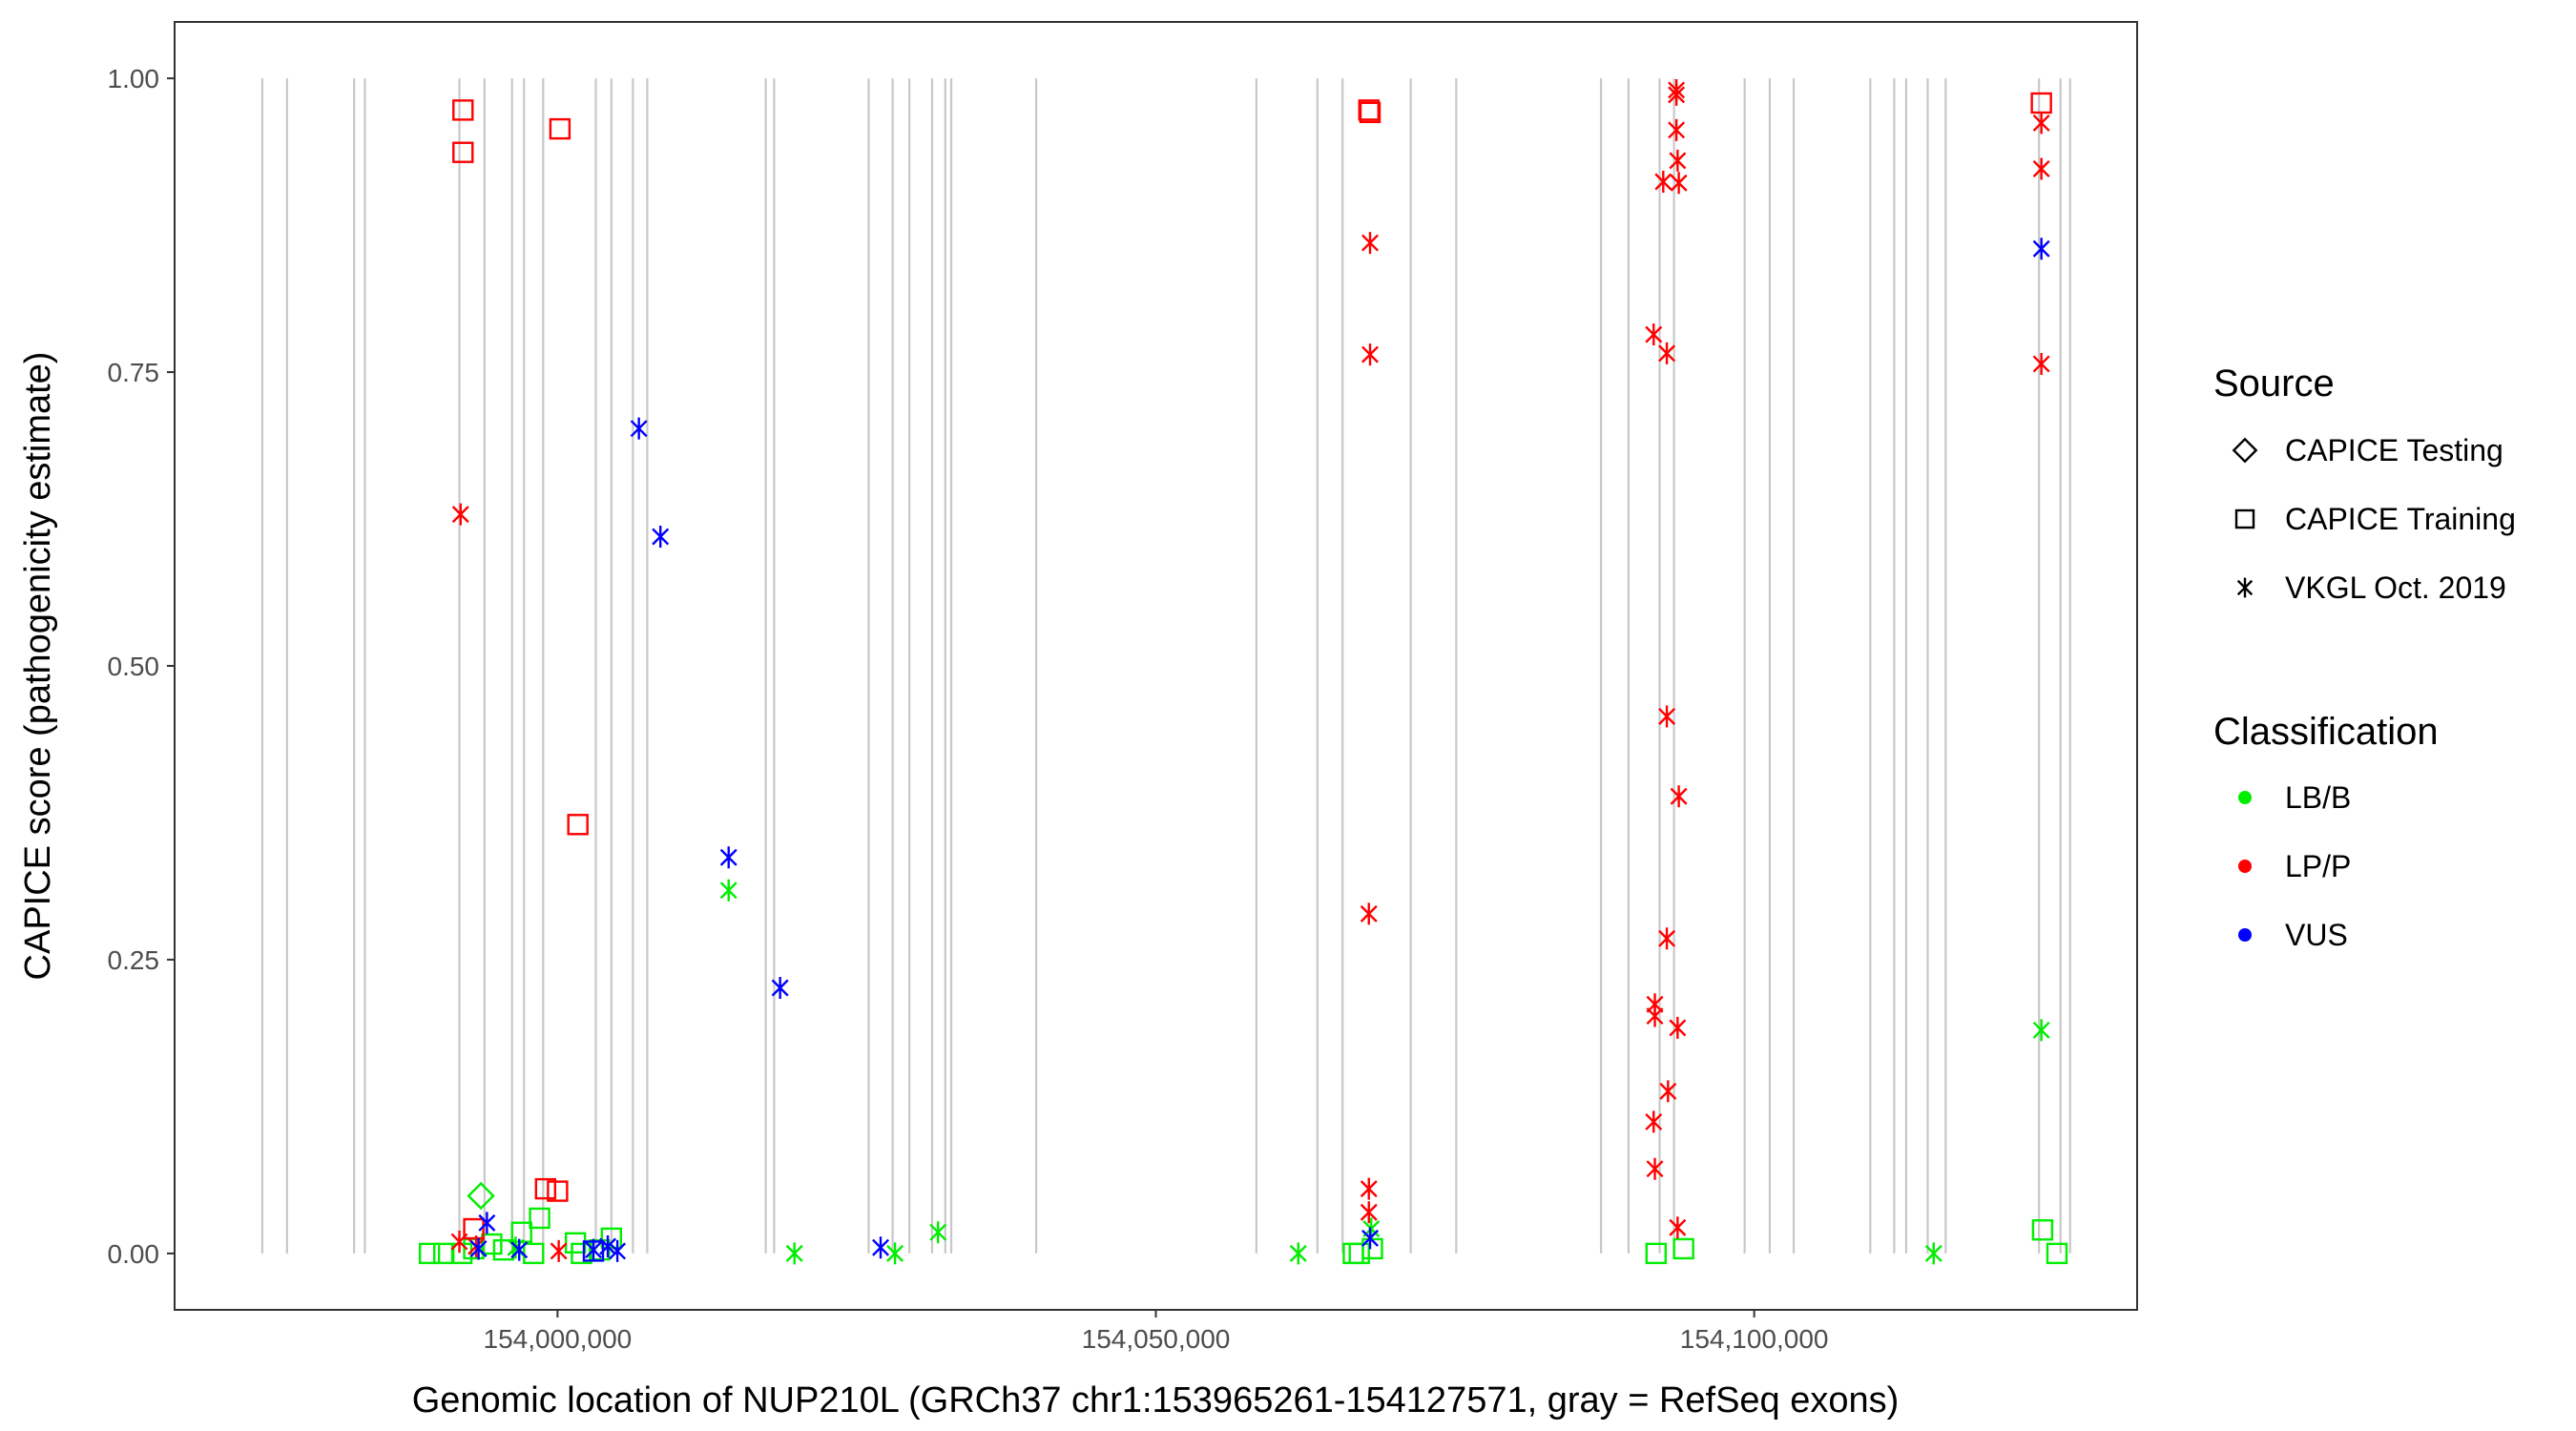  I want to click on legend-key-asterisk, so click(2245, 587).